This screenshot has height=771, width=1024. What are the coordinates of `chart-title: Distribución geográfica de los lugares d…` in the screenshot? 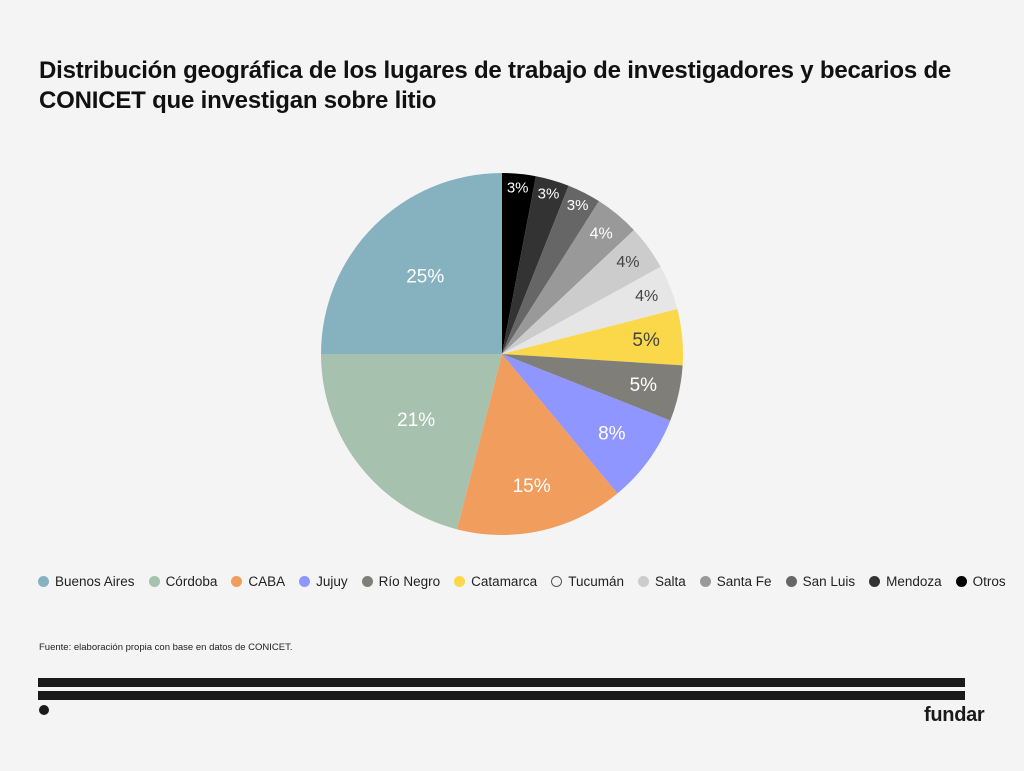 It's located at (495, 85).